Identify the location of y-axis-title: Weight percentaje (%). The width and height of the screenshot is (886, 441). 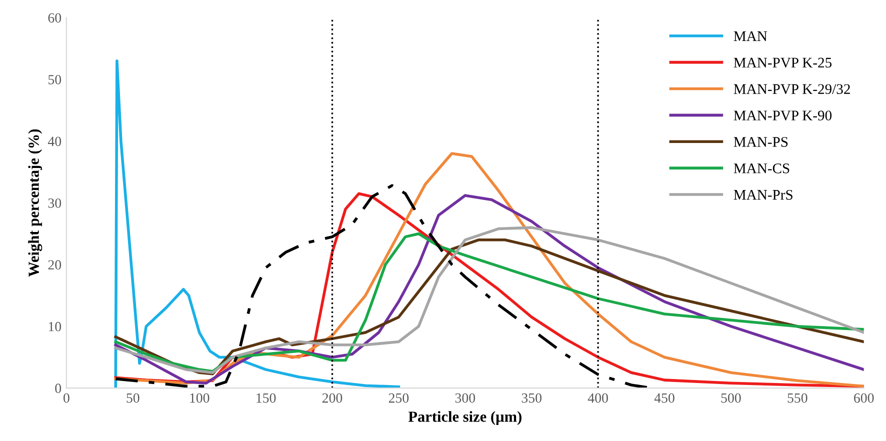
(35, 203).